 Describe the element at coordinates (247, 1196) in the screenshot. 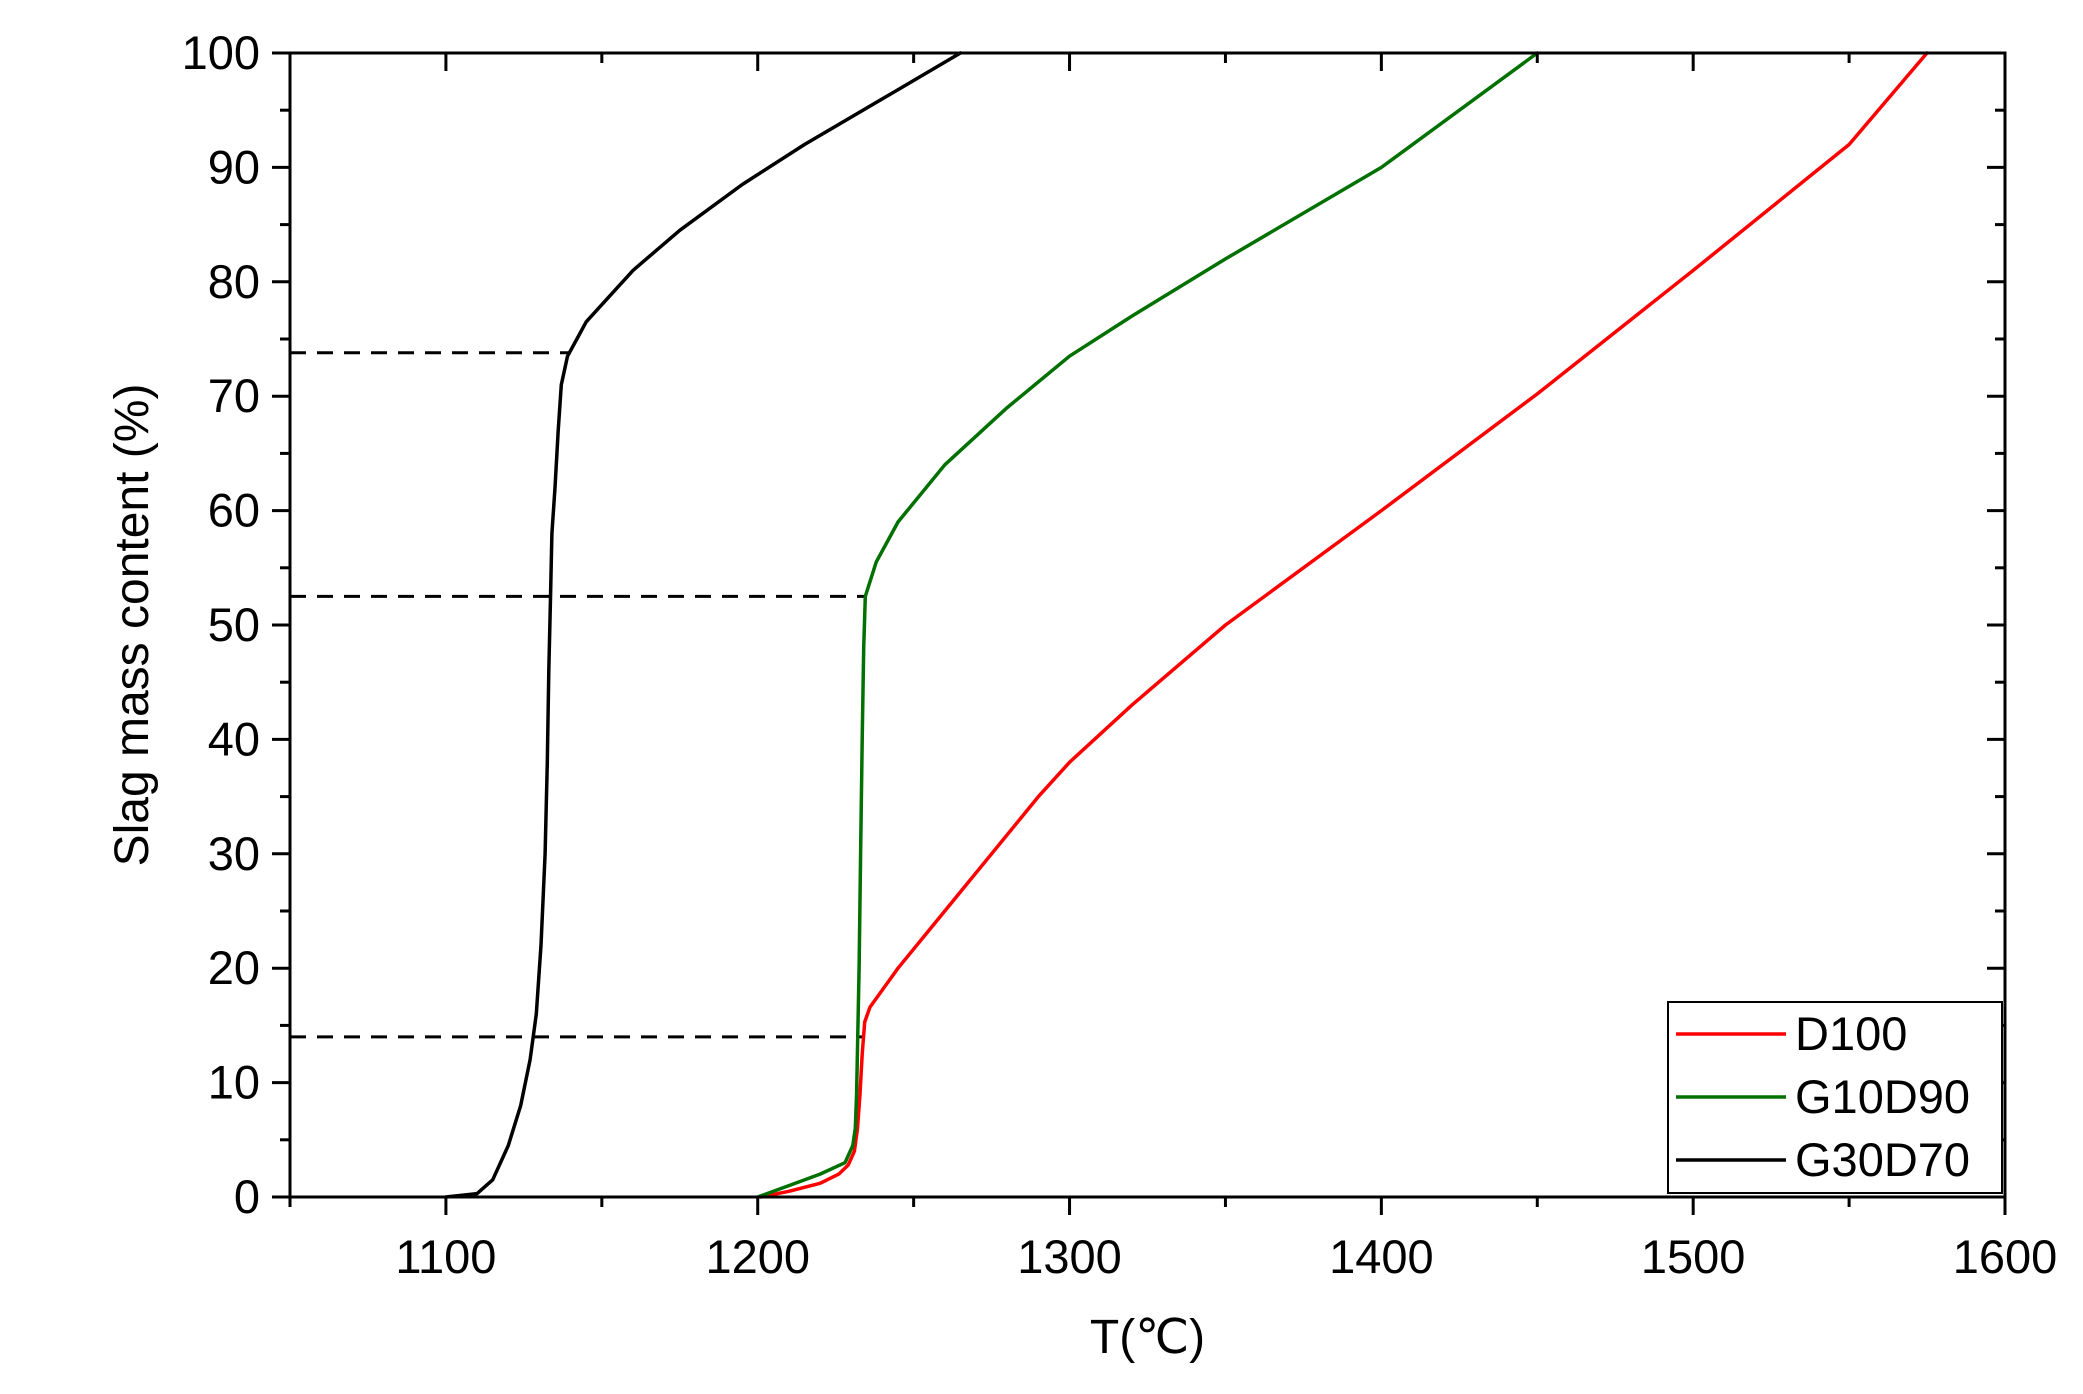

I see `y-tick-label: 0` at that location.